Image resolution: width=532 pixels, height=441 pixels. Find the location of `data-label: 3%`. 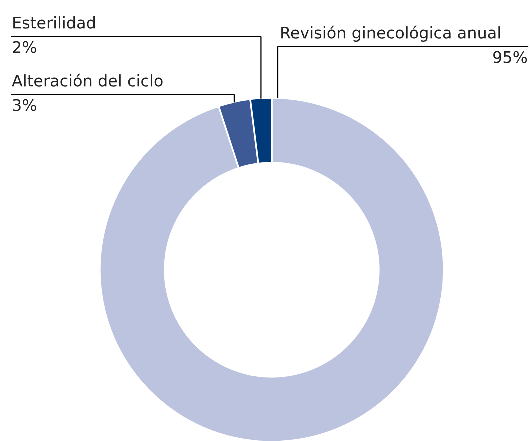

data-label: 3% is located at coordinates (24, 105).